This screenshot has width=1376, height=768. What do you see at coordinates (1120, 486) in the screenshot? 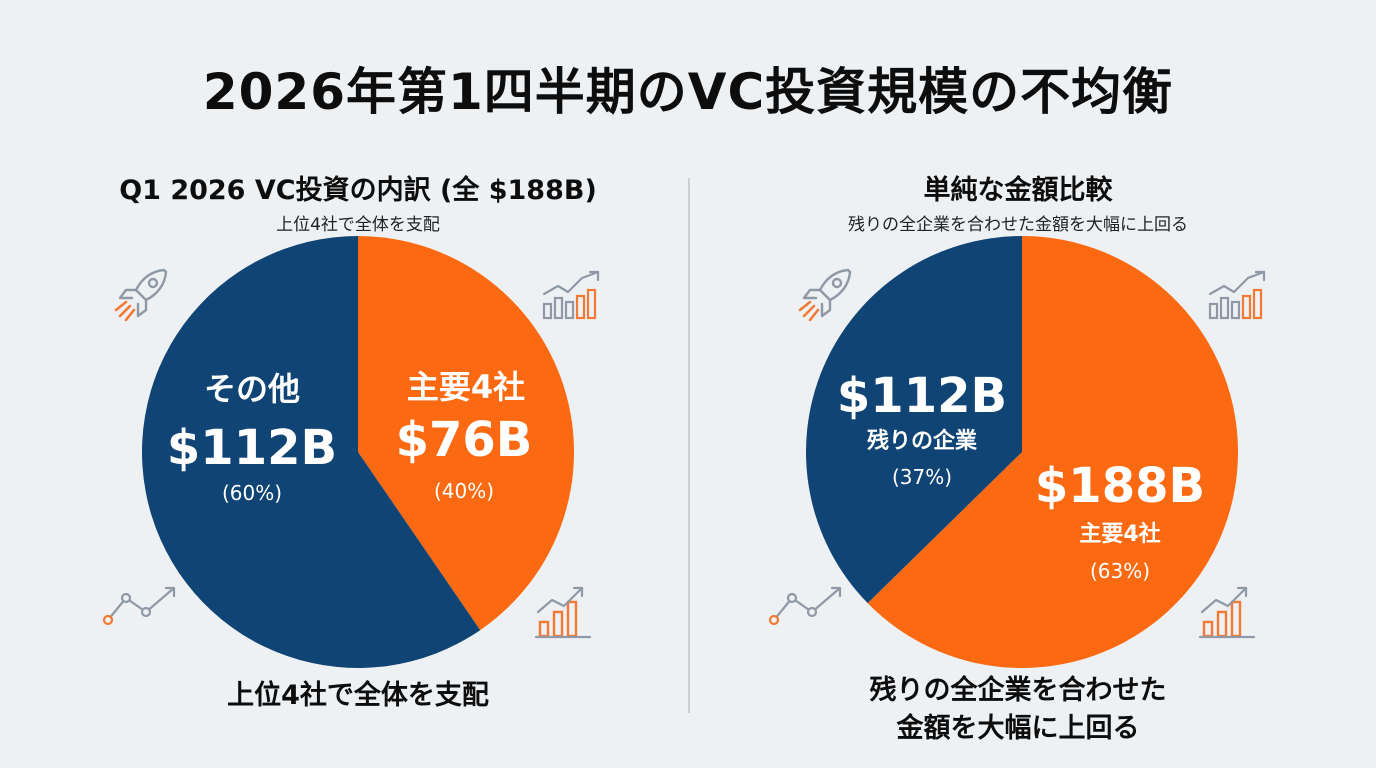
I see `slice-value: $188B` at bounding box center [1120, 486].